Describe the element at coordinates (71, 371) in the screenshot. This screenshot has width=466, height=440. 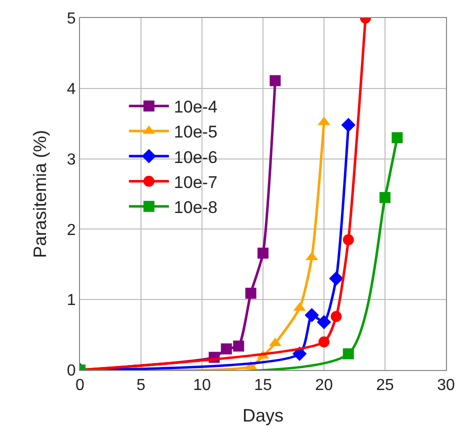
I see `y-tick-label: 0` at that location.